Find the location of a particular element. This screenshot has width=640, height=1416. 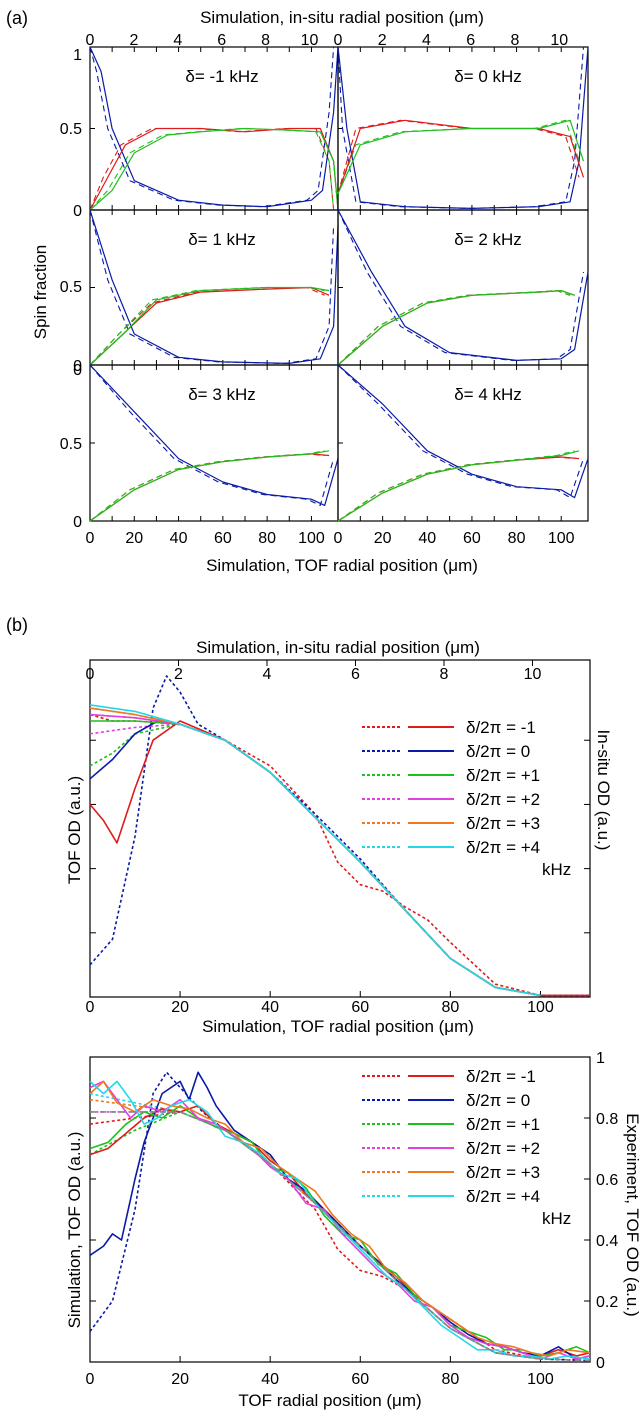

od-top-tick-label: 4 is located at coordinates (267, 674).